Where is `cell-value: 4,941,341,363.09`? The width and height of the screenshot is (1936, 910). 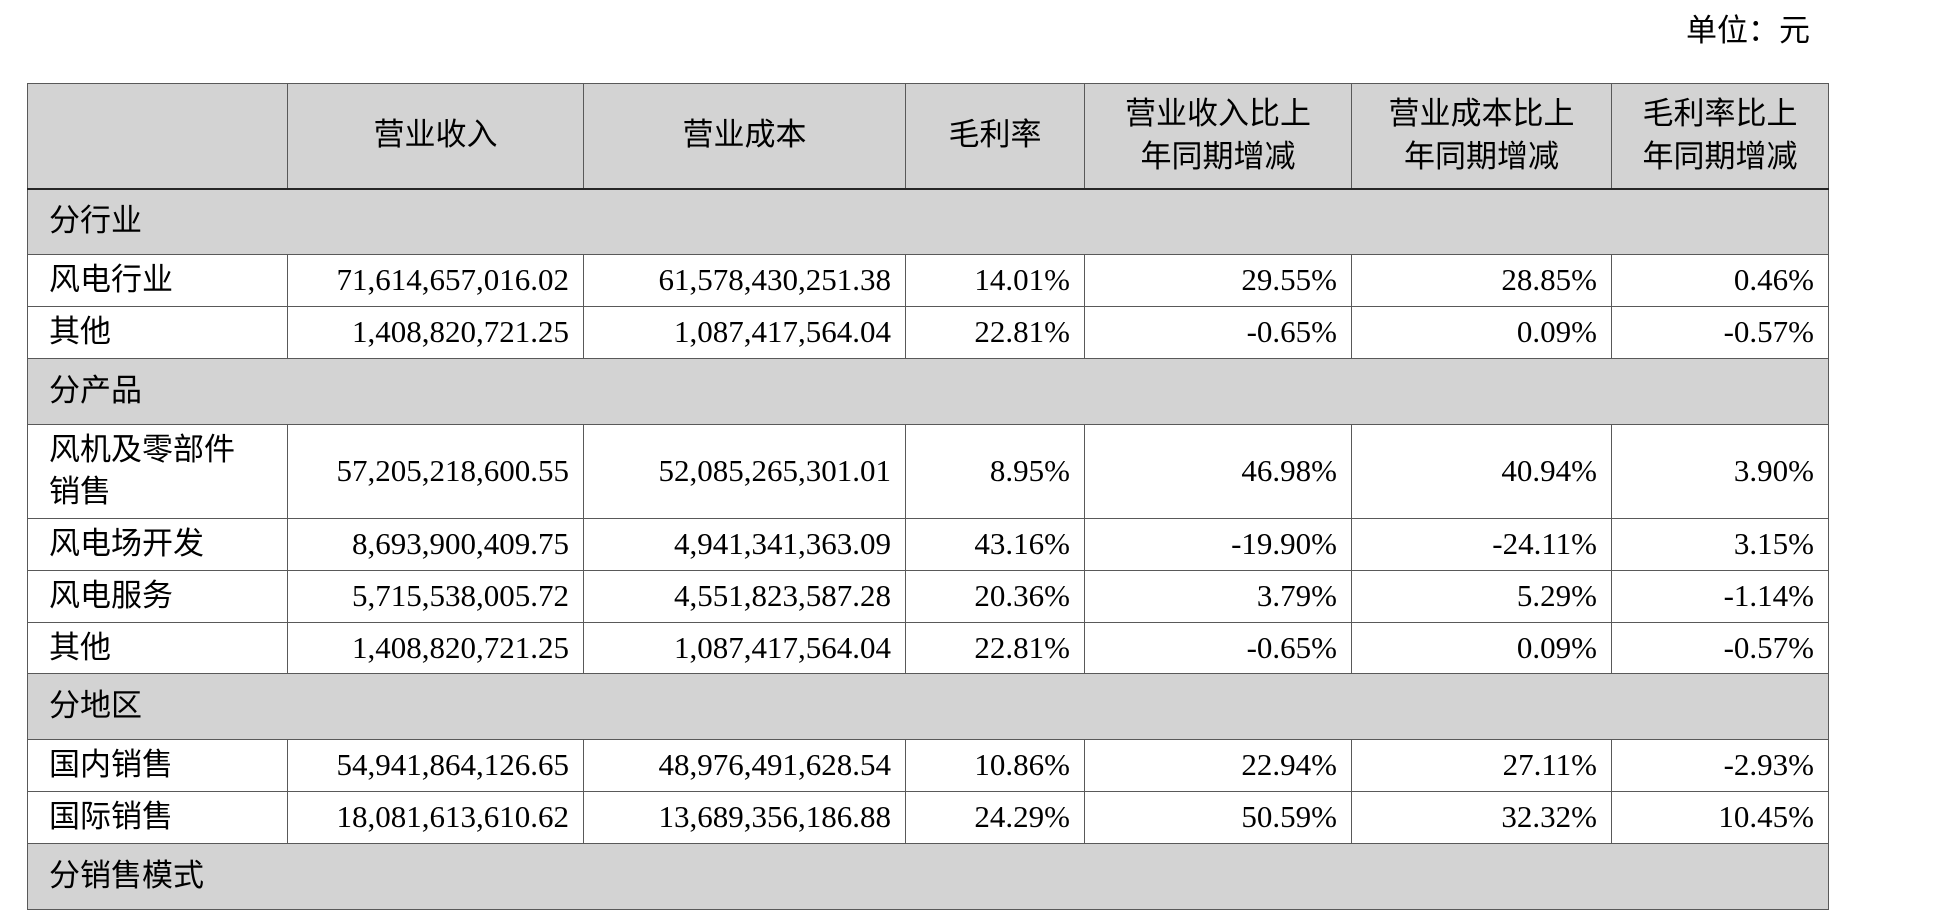 cell-value: 4,941,341,363.09 is located at coordinates (744, 544).